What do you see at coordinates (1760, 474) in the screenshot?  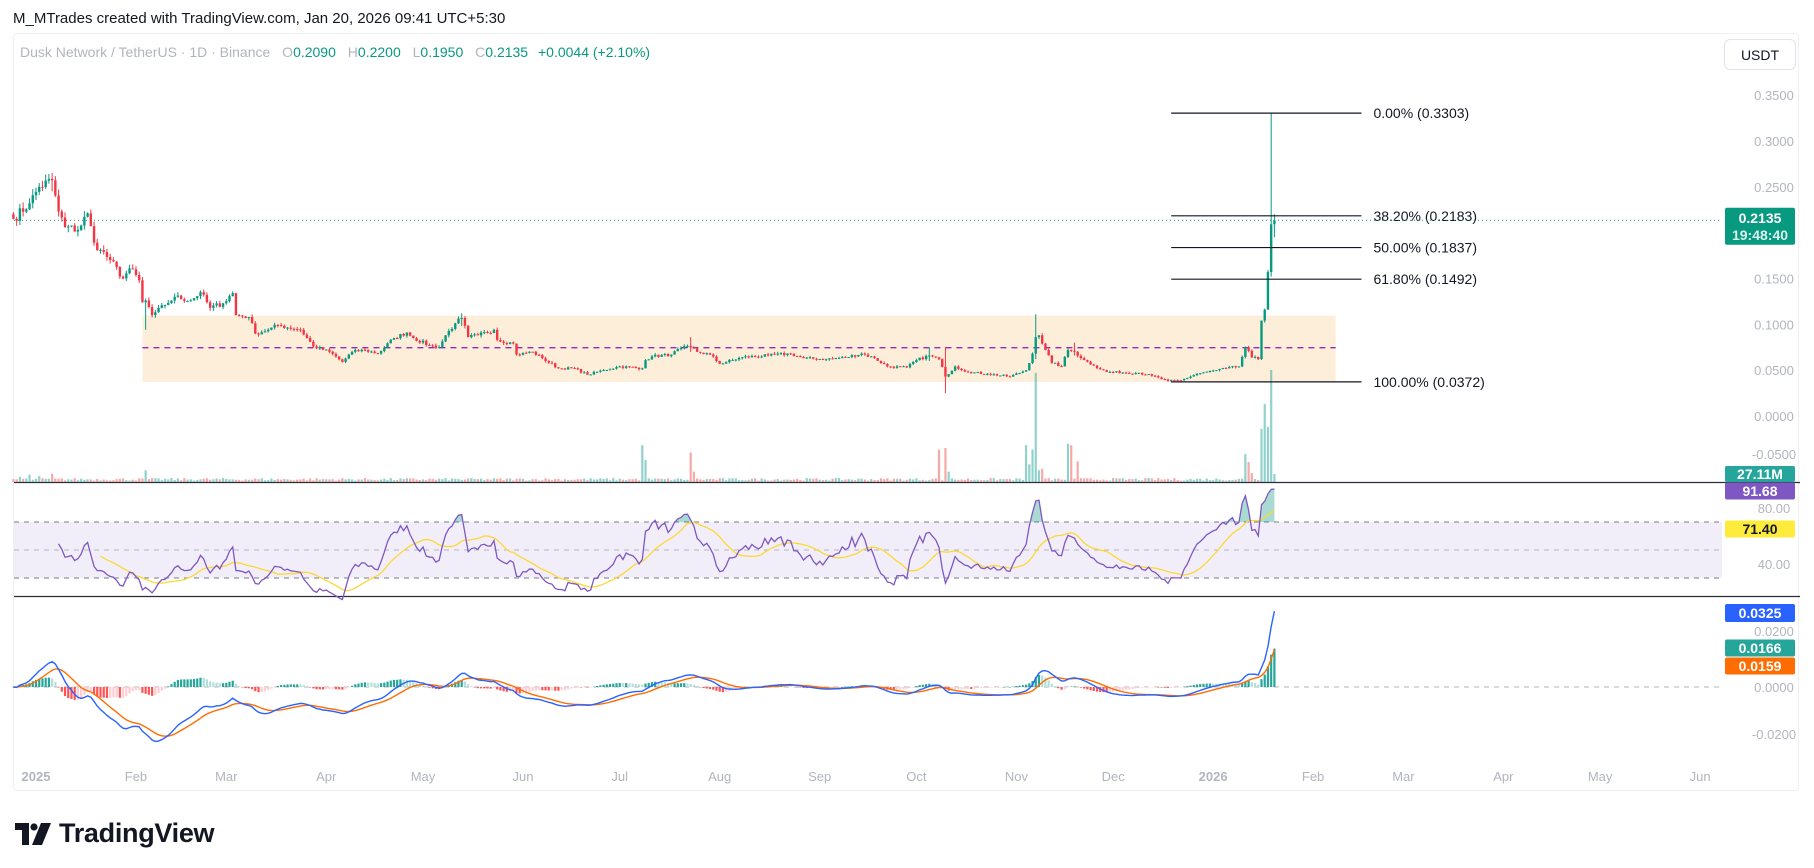 I see `volume-tag: 27.11M` at bounding box center [1760, 474].